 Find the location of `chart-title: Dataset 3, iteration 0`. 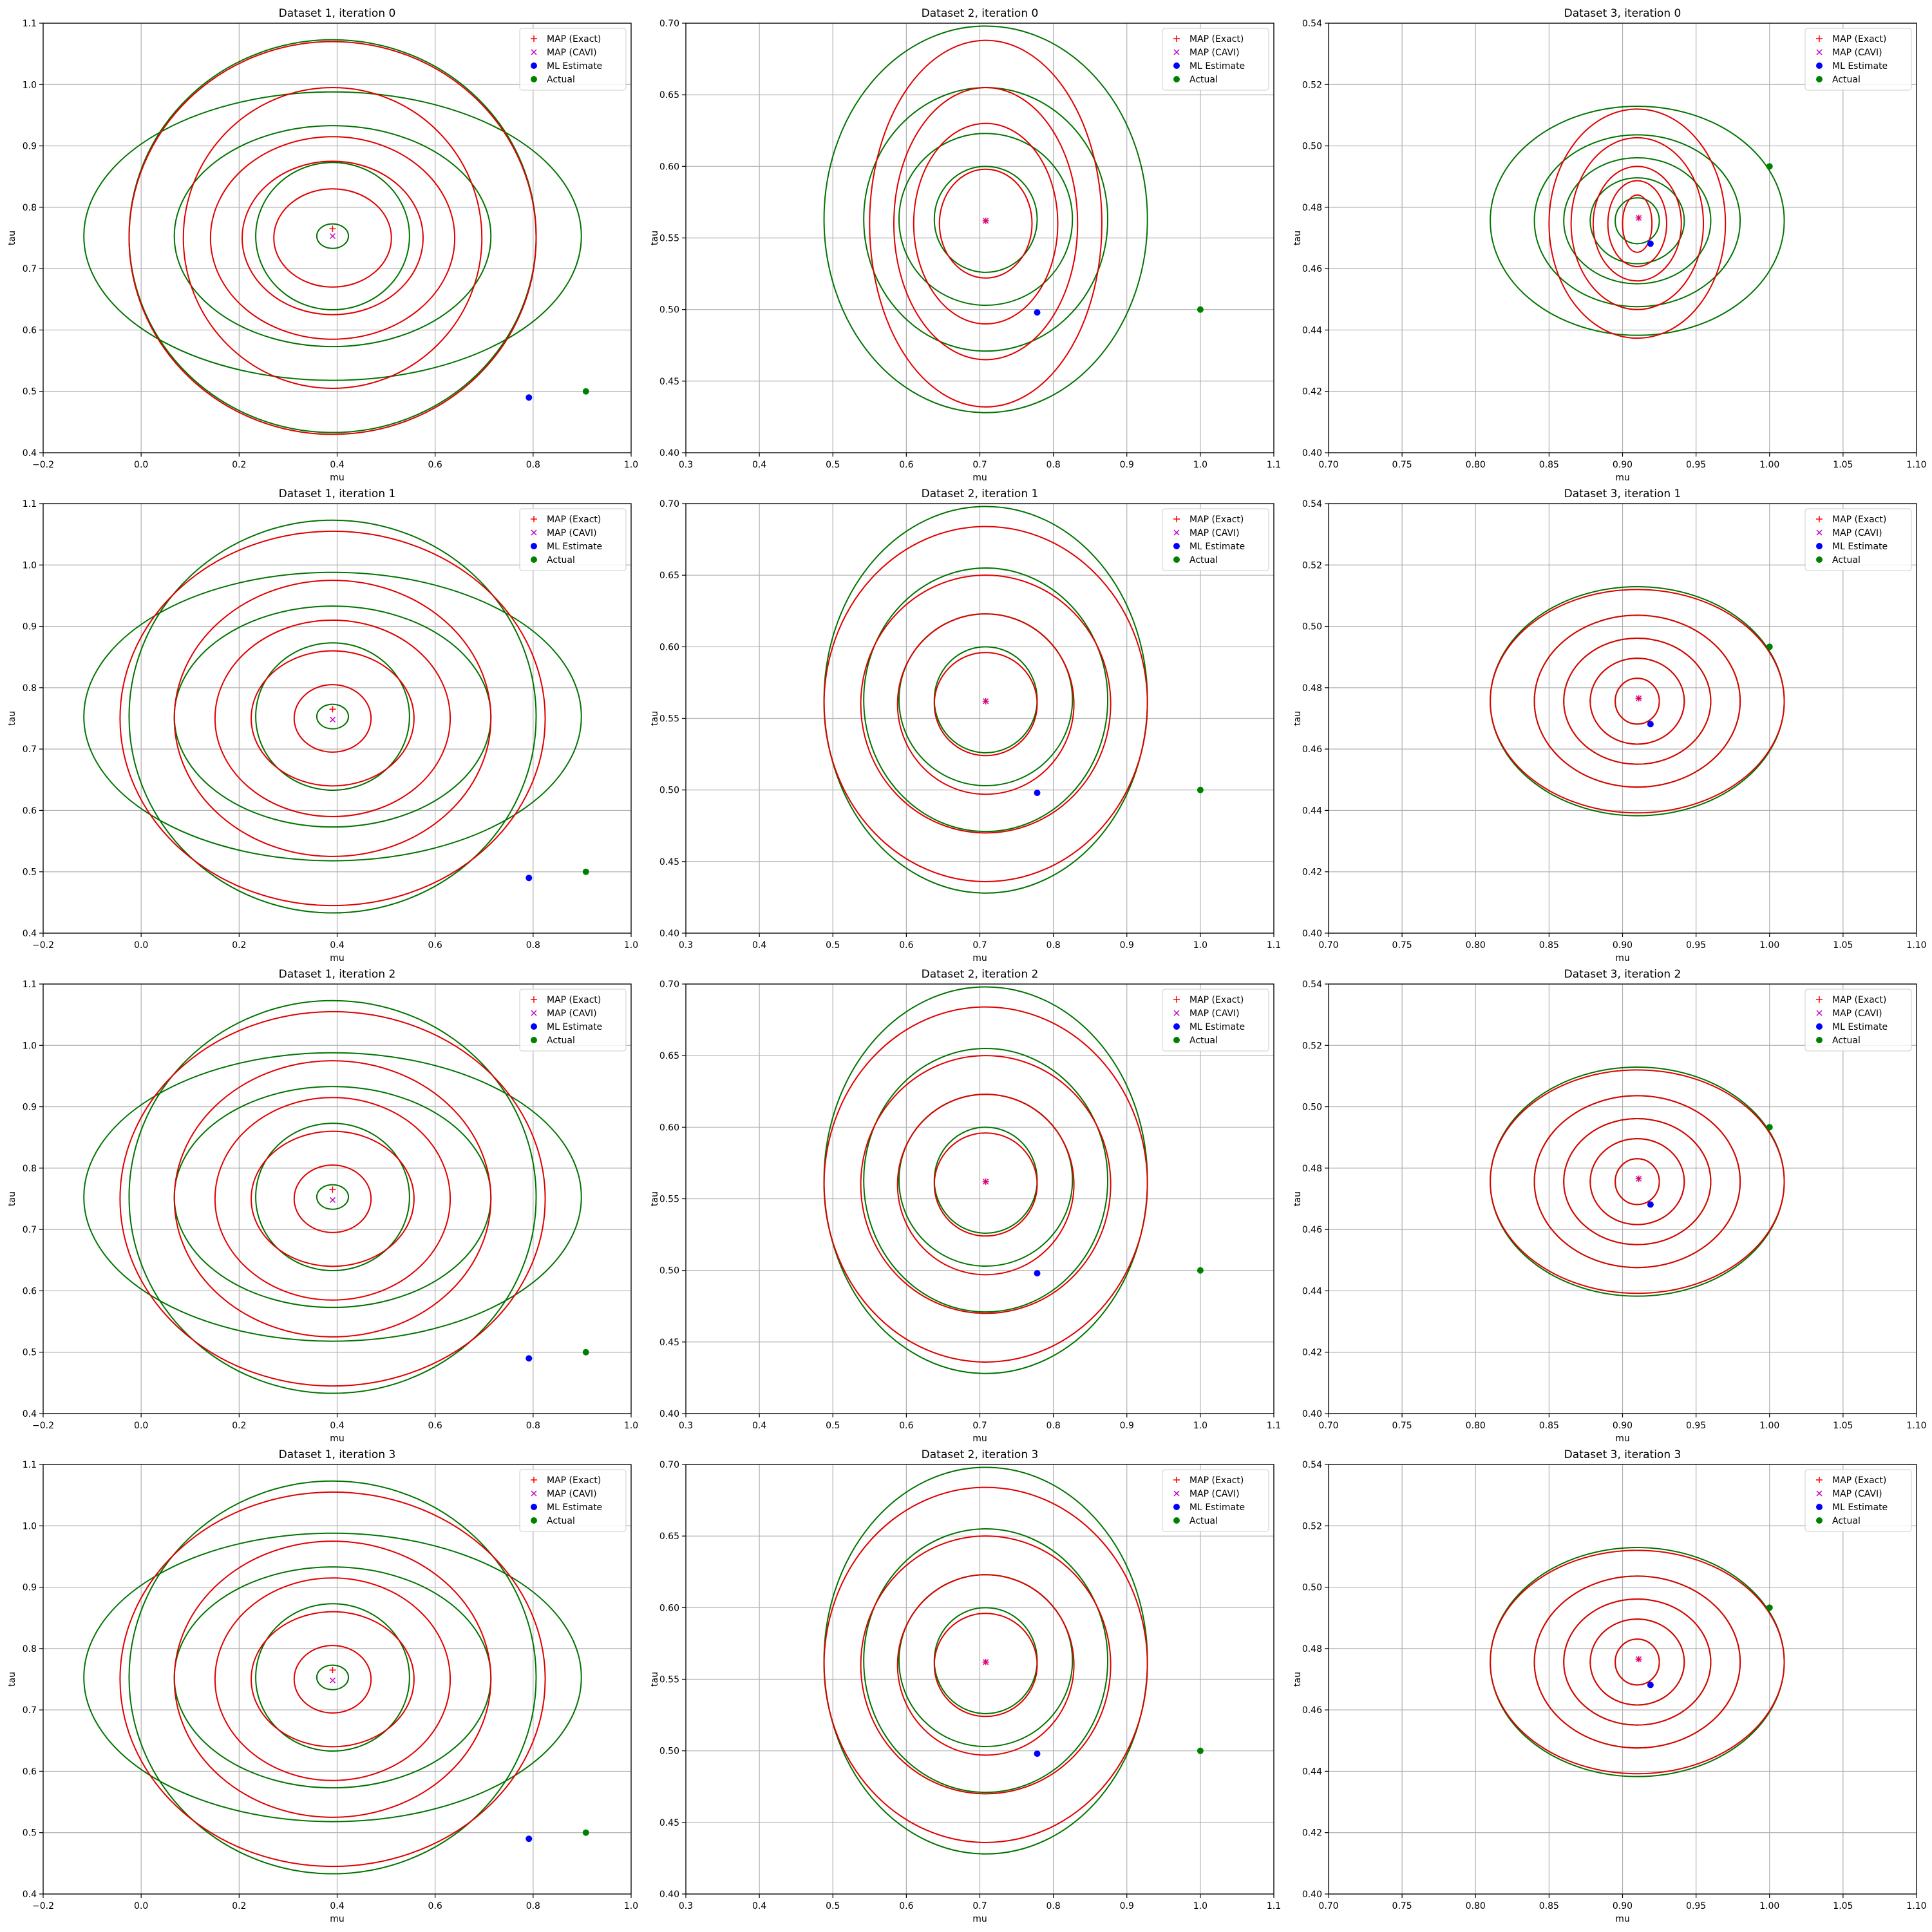

chart-title: Dataset 3, iteration 0 is located at coordinates (1622, 13).